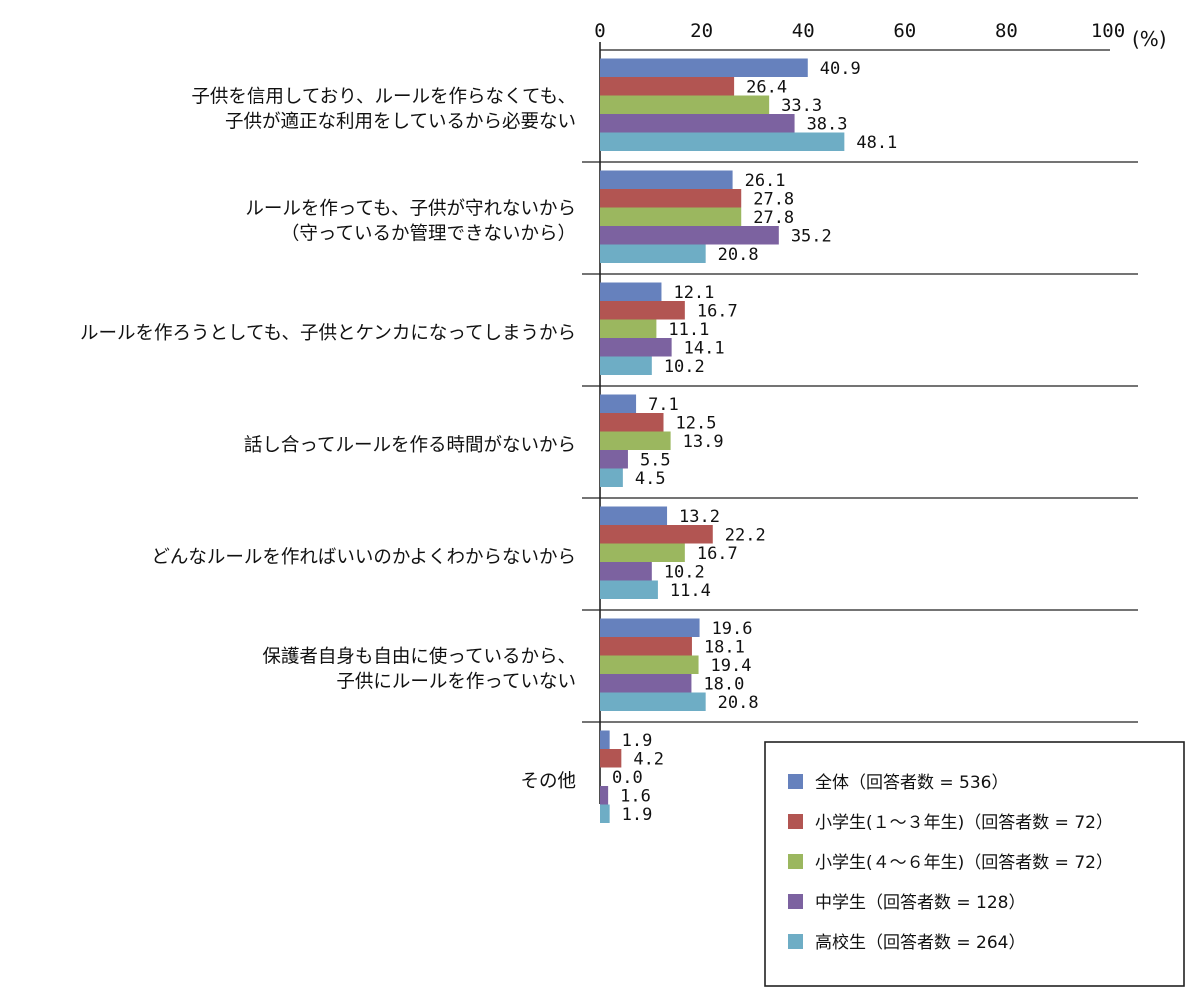 The height and width of the screenshot is (995, 1200). What do you see at coordinates (920, 903) in the screenshot?
I see `legend-entry: 中学生（回答者数 = 128）` at bounding box center [920, 903].